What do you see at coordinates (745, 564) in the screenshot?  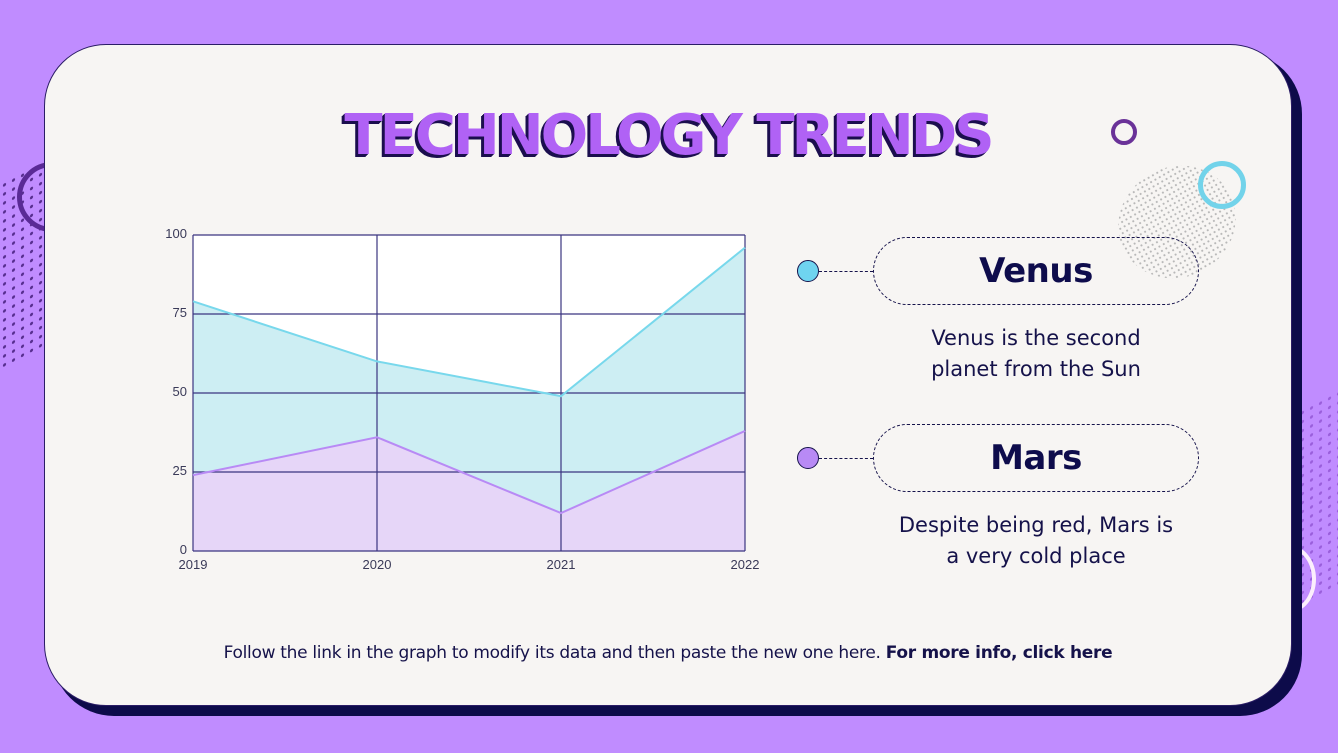 I see `x-axis-tick: 2022` at bounding box center [745, 564].